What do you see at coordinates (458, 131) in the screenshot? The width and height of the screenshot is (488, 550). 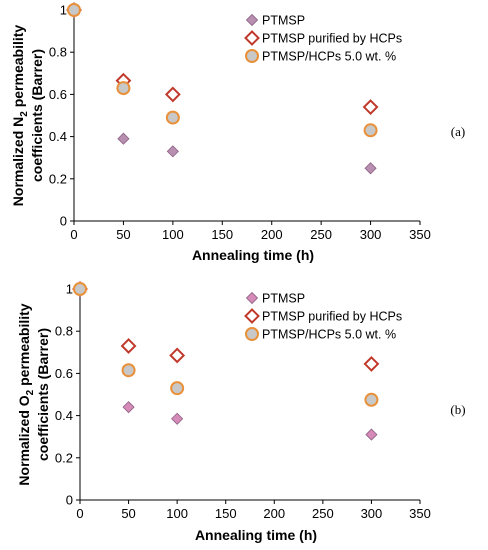 I see `panel-label: (a)` at bounding box center [458, 131].